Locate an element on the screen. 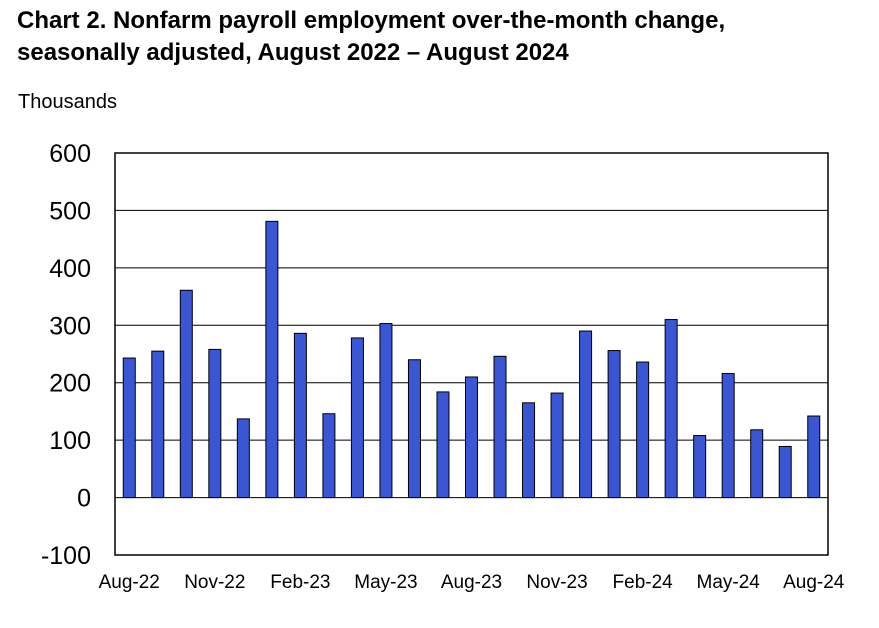 The image size is (879, 628). y-tick-label: 300 is located at coordinates (70, 326).